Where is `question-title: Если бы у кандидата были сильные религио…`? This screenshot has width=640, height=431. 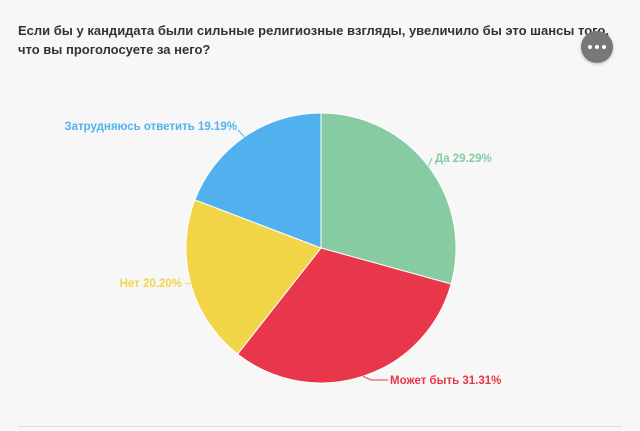 question-title: Если бы у кандидата были сильные религио… is located at coordinates (313, 40).